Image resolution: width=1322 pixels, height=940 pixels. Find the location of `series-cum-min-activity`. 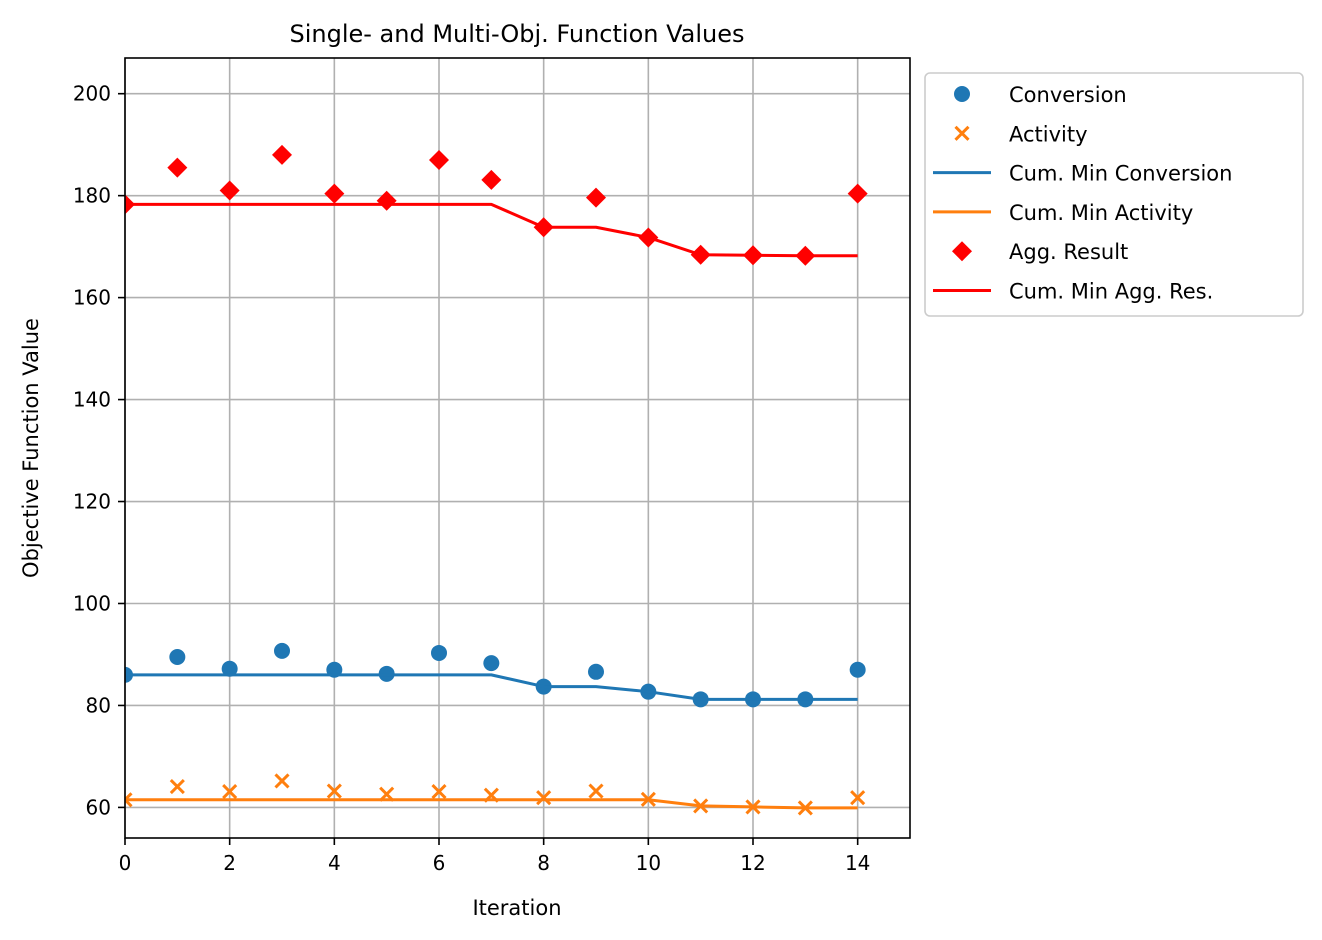

series-cum-min-activity is located at coordinates (491, 804).